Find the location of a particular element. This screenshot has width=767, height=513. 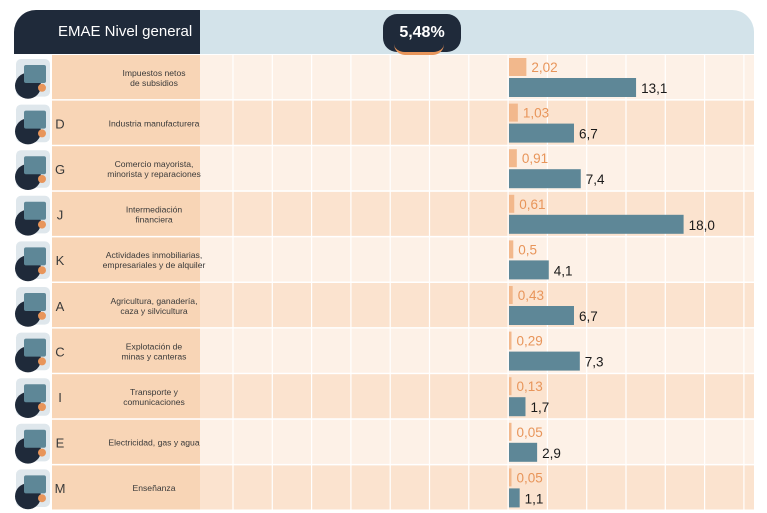

growth-label: 2,9 is located at coordinates (551, 453).